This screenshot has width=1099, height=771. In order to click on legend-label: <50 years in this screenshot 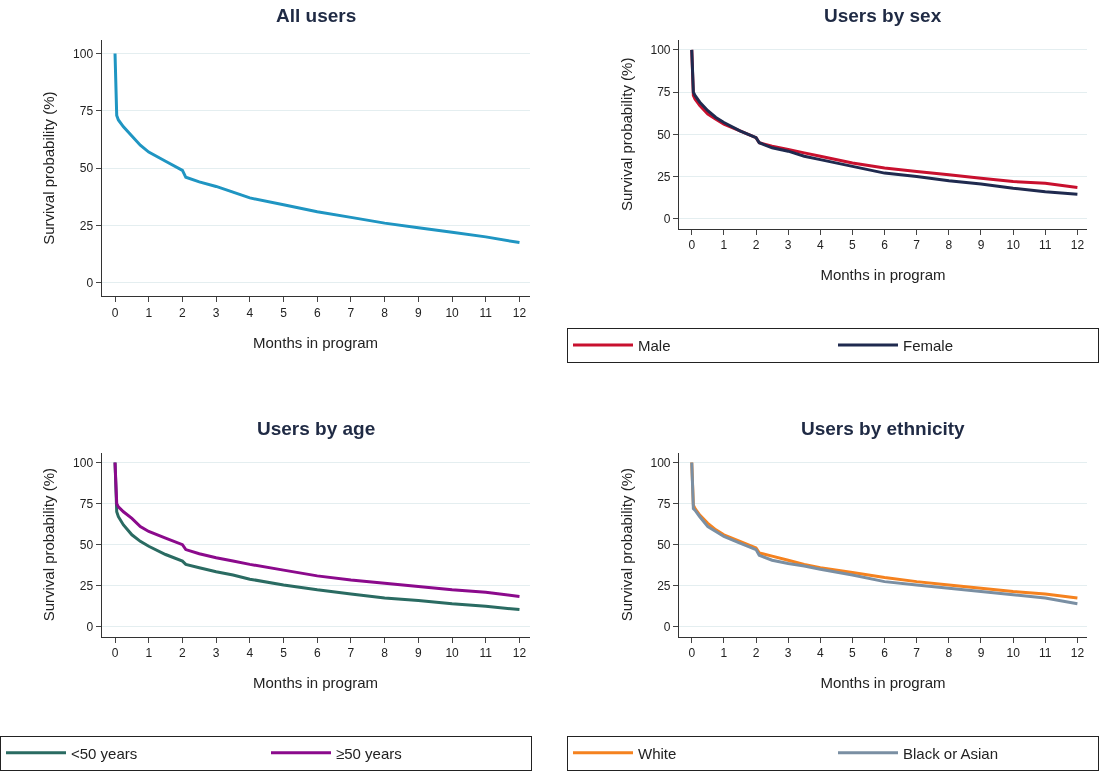, I will do `click(104, 753)`.